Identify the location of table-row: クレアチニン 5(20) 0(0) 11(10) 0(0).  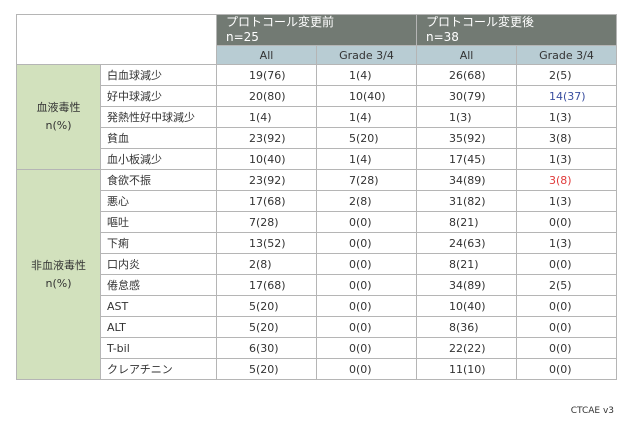
(317, 369).